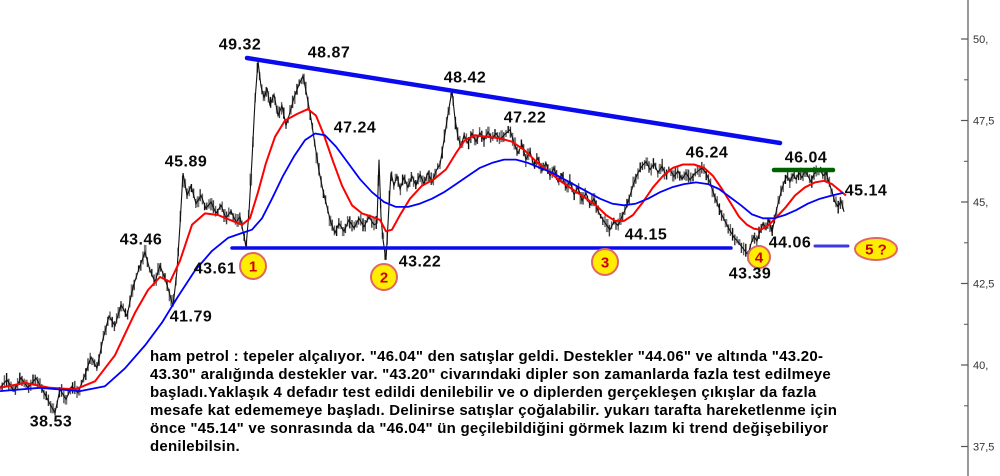 This screenshot has height=476, width=1000. What do you see at coordinates (983, 448) in the screenshot?
I see `y-axis-tick-label: 37,5` at bounding box center [983, 448].